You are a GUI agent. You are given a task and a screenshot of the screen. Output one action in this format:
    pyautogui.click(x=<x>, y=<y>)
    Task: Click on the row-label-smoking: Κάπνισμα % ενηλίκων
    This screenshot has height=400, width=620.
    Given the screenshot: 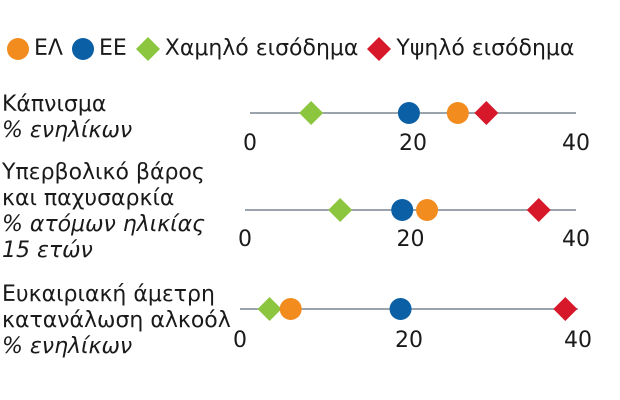 What is the action you would take?
    pyautogui.click(x=67, y=118)
    